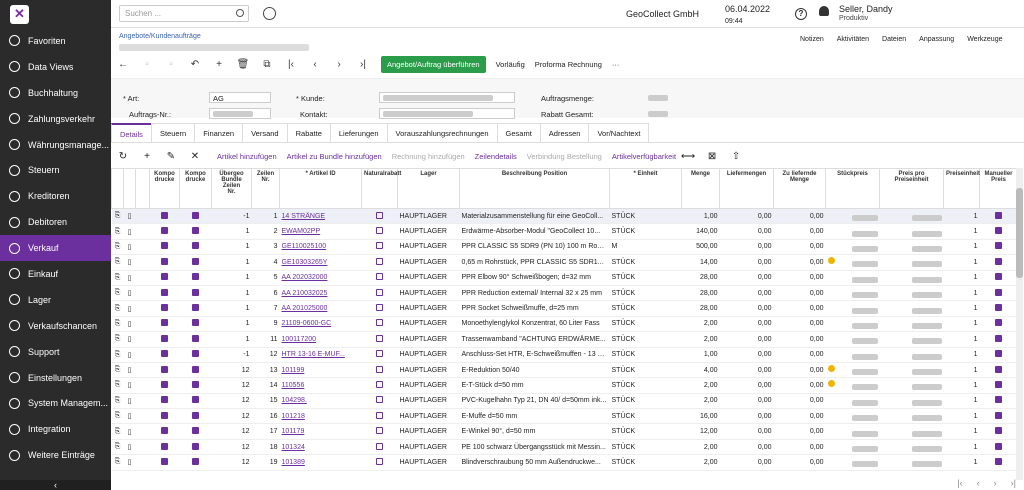  Describe the element at coordinates (304, 262) in the screenshot. I see `article-id-link: GE10303265Y` at that location.